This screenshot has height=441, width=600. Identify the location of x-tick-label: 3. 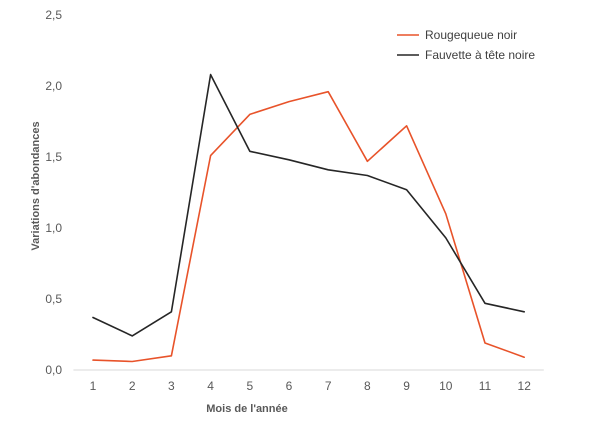
(171, 386).